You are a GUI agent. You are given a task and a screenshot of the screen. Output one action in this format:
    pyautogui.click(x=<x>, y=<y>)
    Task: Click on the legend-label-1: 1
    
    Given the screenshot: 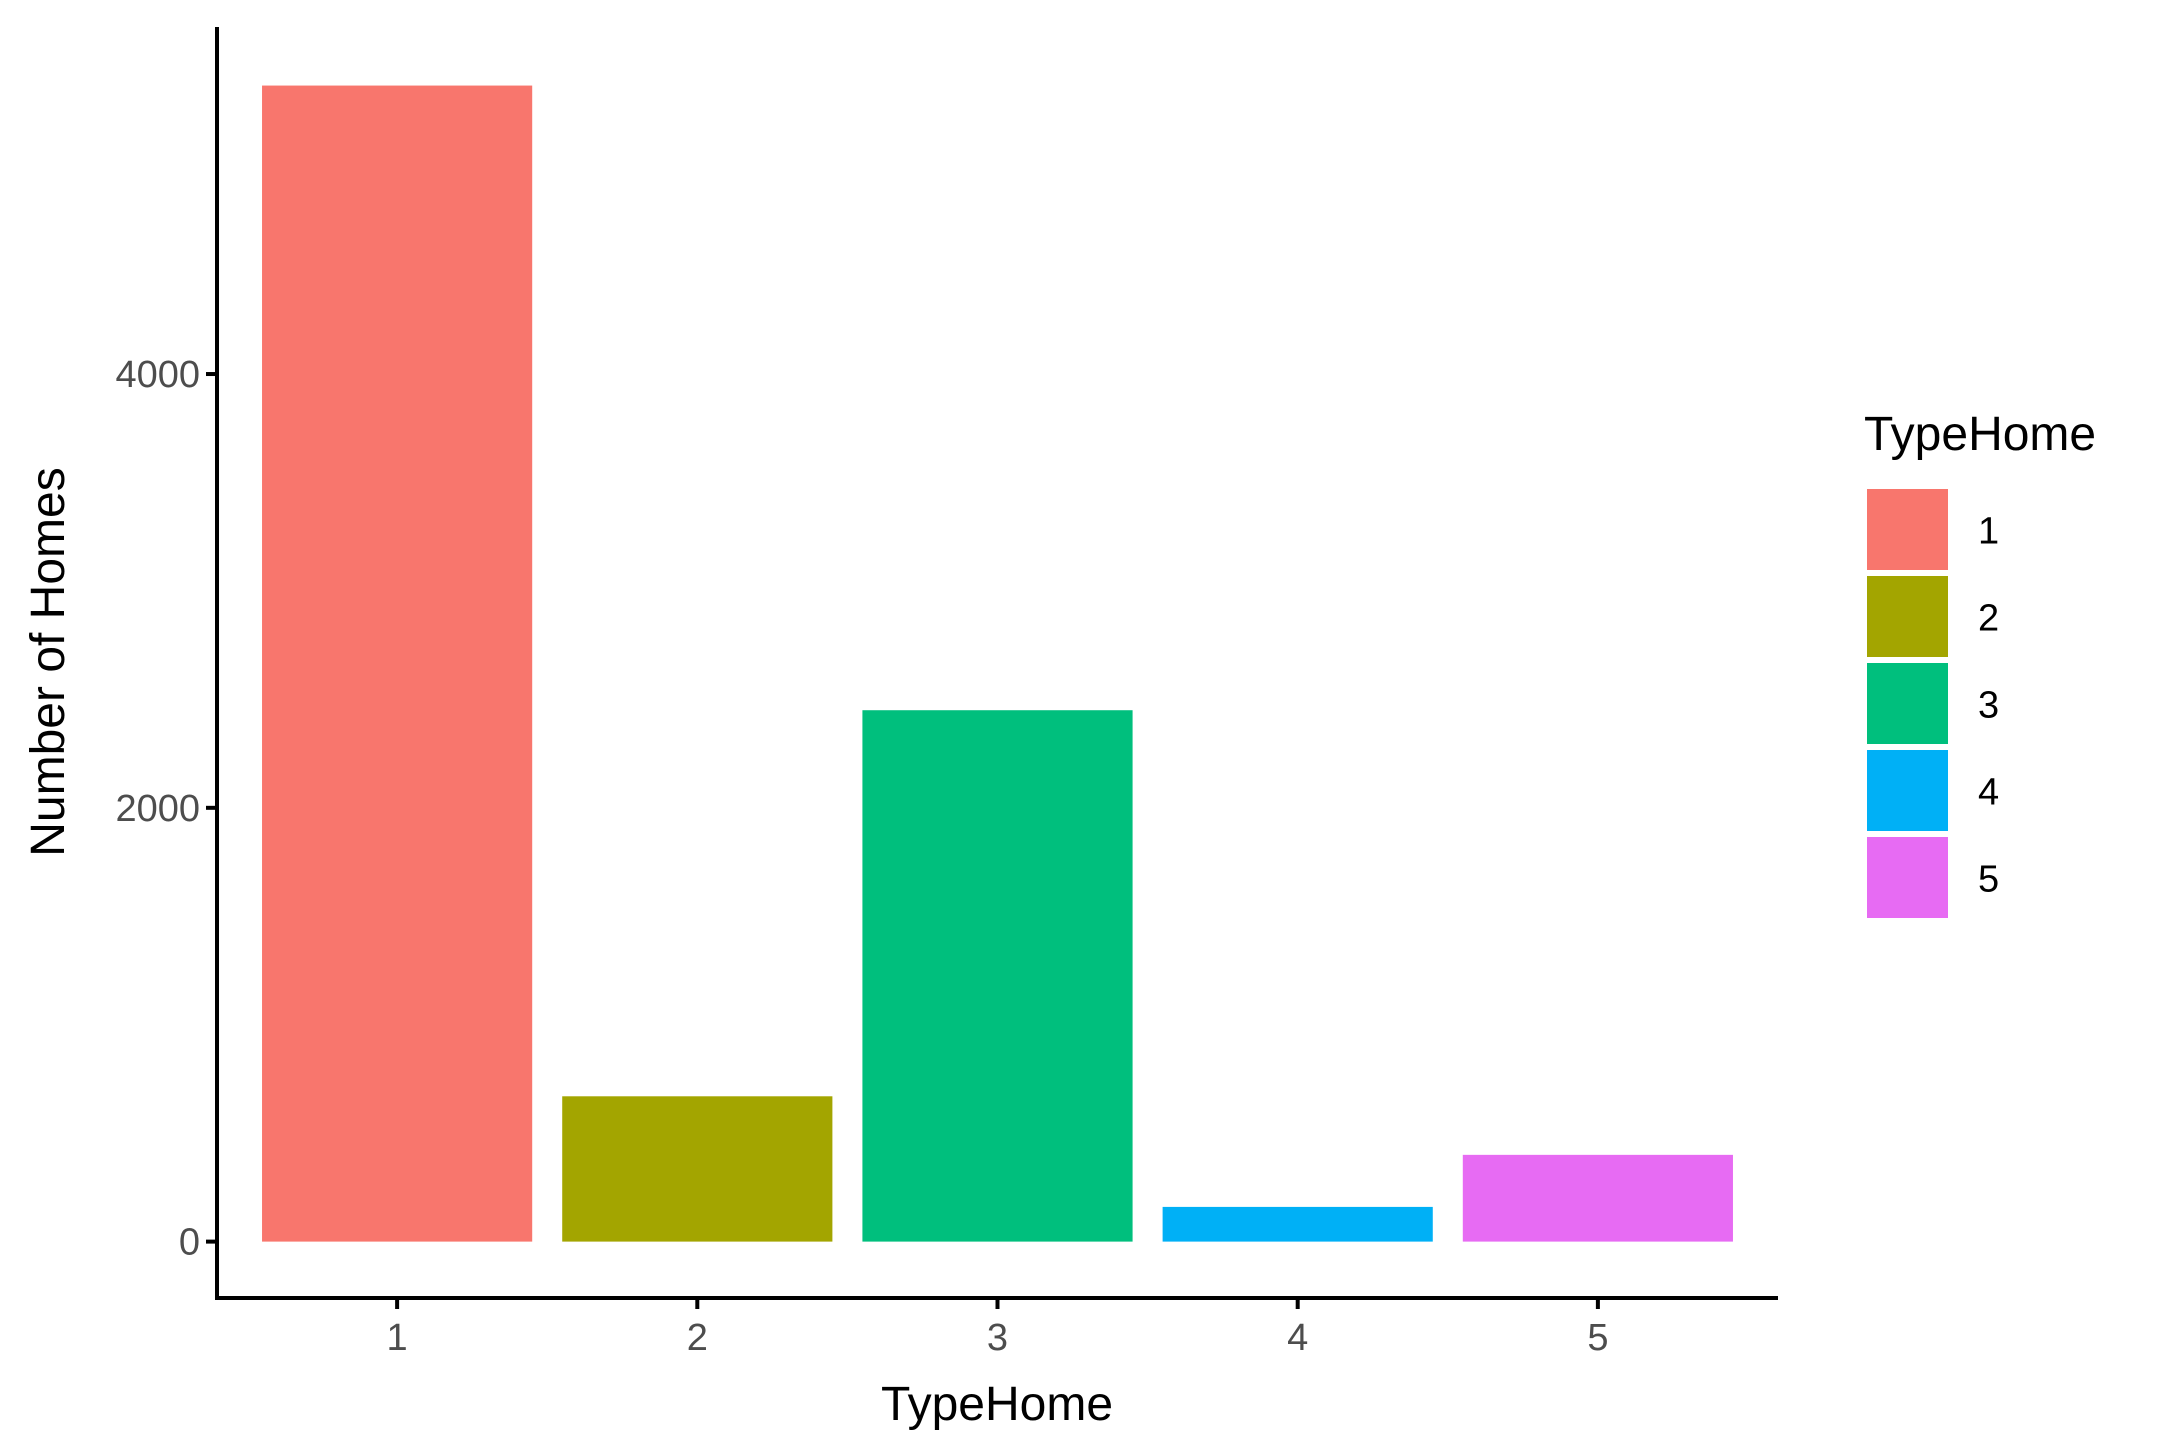 What is the action you would take?
    pyautogui.click(x=1988, y=532)
    